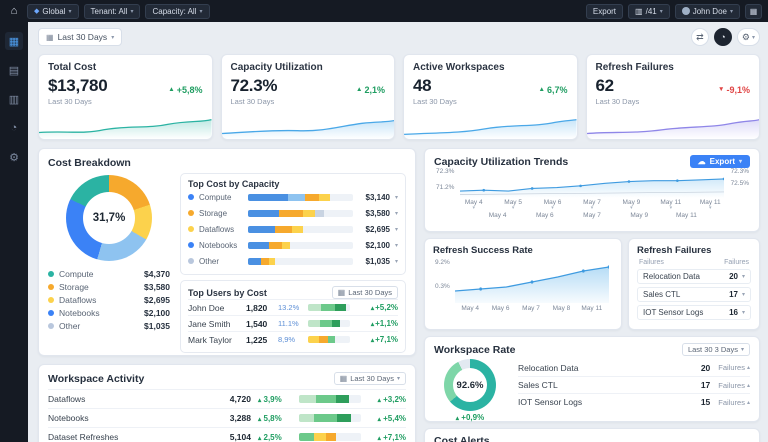  I want to click on activity-row: Dataset Refreshes 5,104 ▴ 2,5% ▴ +7,1%, so click(227, 434).